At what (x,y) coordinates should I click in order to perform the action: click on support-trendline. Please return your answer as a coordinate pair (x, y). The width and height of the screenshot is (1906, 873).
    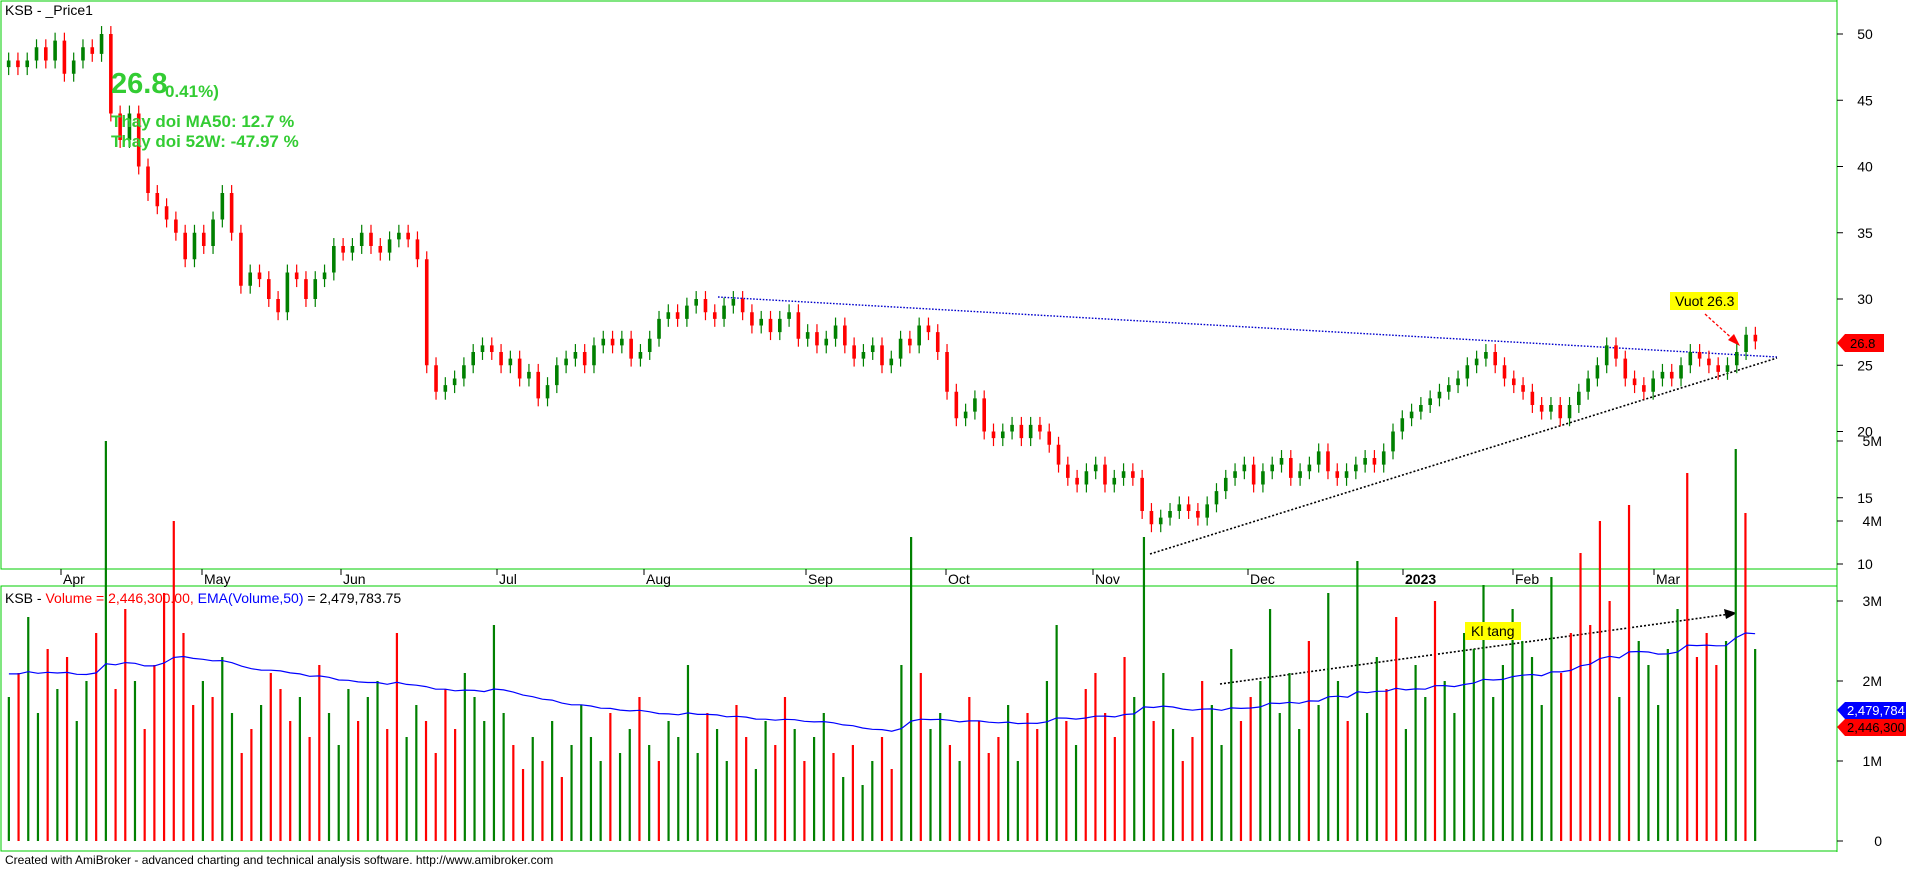
    Looking at the image, I should click on (1463, 456).